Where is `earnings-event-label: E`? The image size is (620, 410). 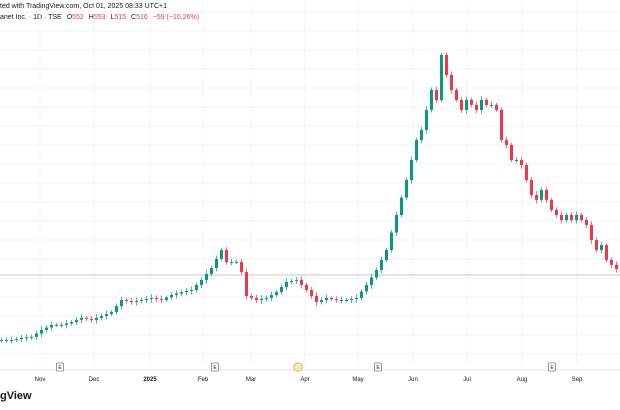 earnings-event-label: E is located at coordinates (378, 368).